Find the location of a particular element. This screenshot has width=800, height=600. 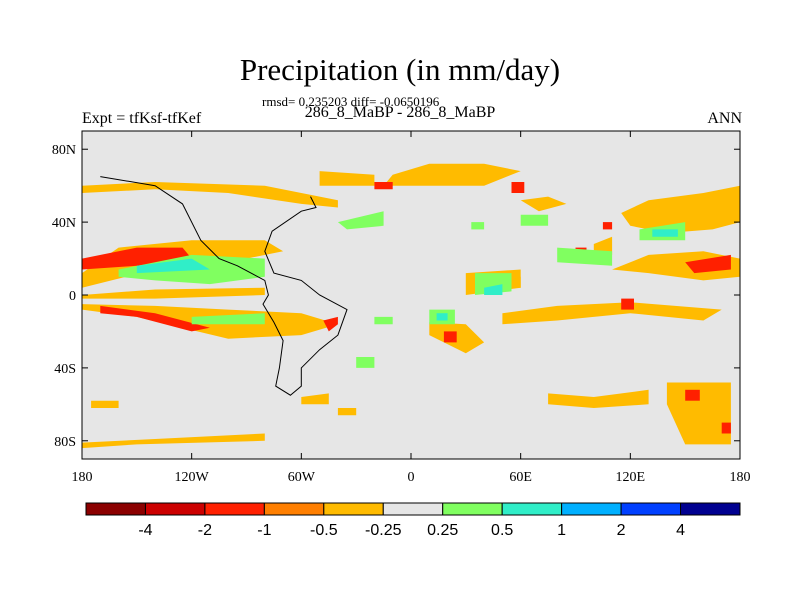

coastlines is located at coordinates (224, 286).